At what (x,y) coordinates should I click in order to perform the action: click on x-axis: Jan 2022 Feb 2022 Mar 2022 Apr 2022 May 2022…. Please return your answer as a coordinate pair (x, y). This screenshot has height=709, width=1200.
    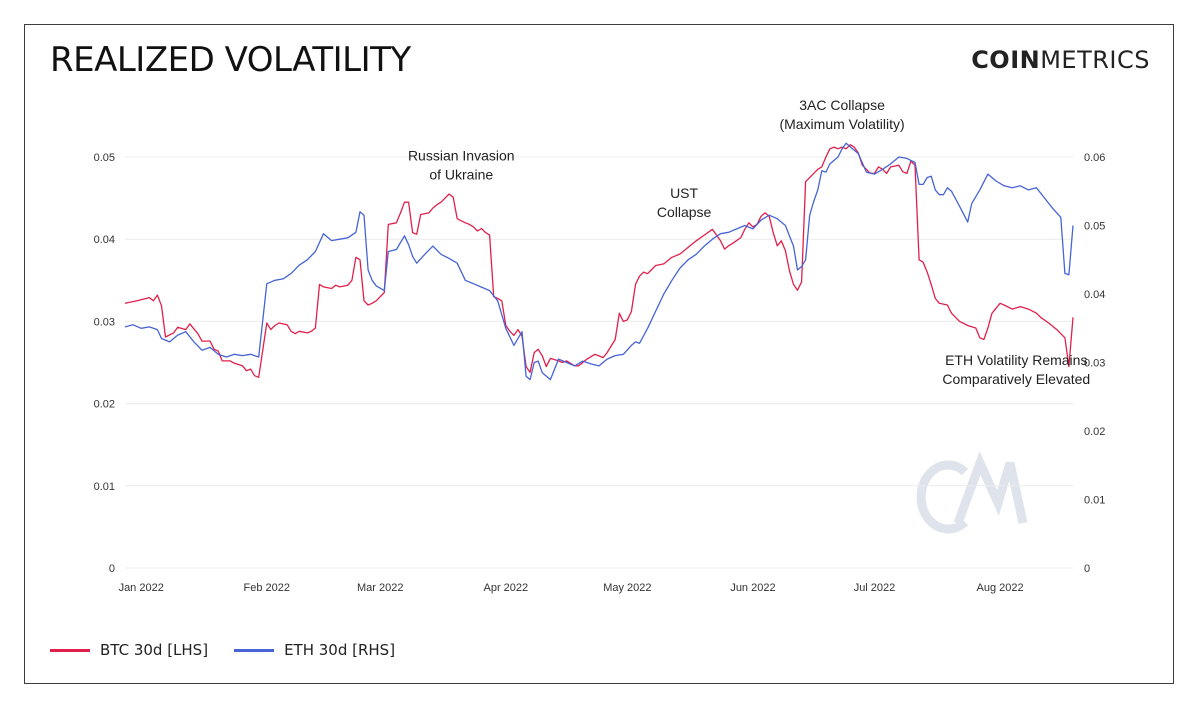
    Looking at the image, I should click on (571, 588).